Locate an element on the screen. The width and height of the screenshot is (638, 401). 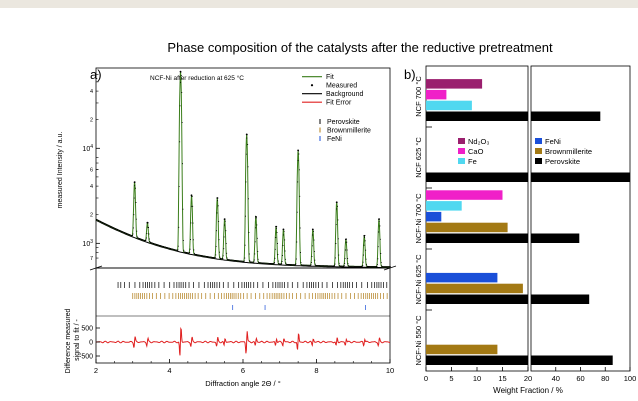
group-label-1: NCF 625 °C is located at coordinates (418, 157).